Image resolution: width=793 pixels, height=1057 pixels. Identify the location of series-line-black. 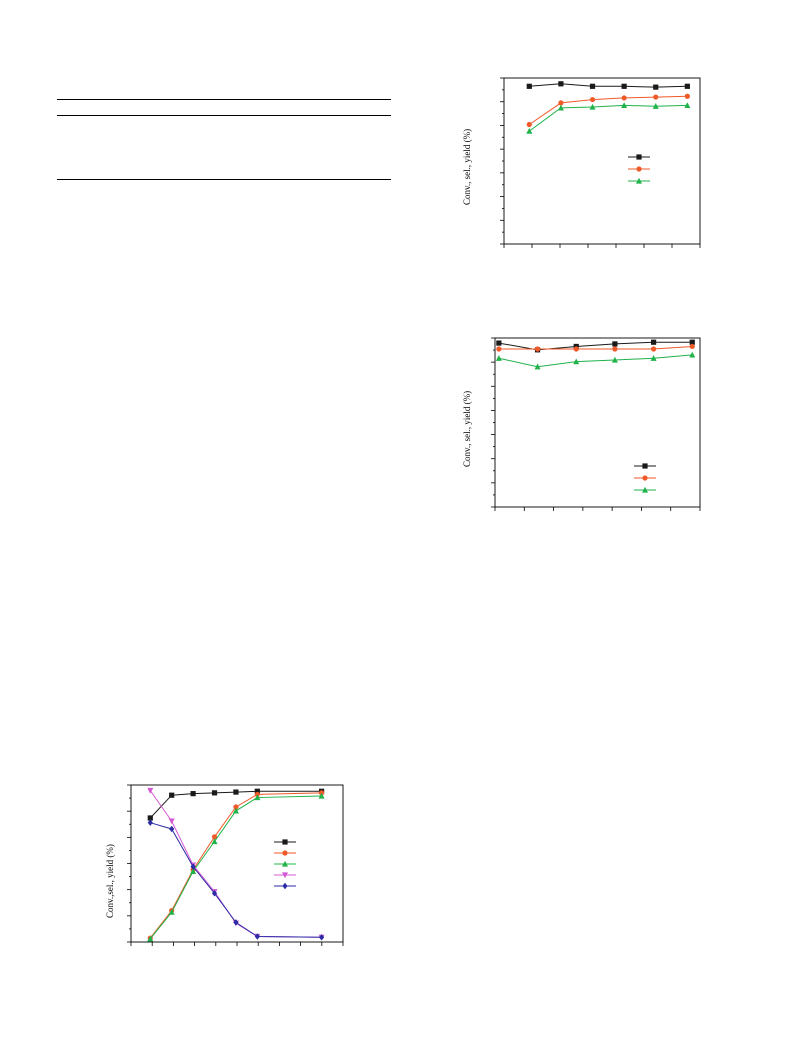
(608, 85).